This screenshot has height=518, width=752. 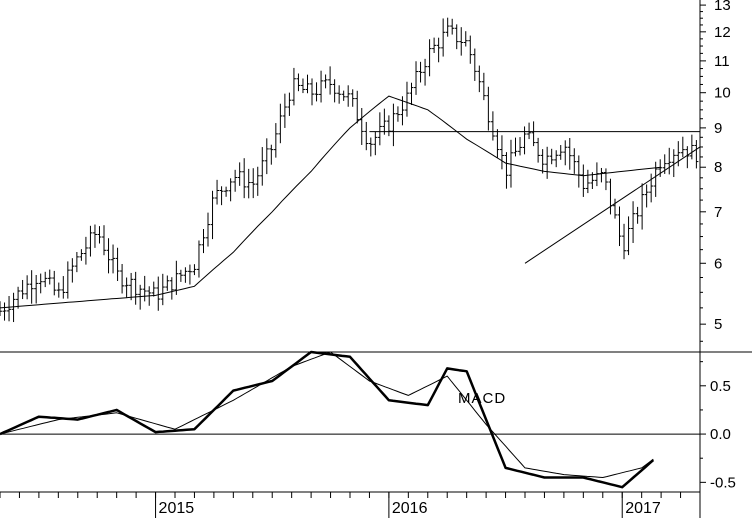 What do you see at coordinates (722, 93) in the screenshot?
I see `price-y-tick-label: 10` at bounding box center [722, 93].